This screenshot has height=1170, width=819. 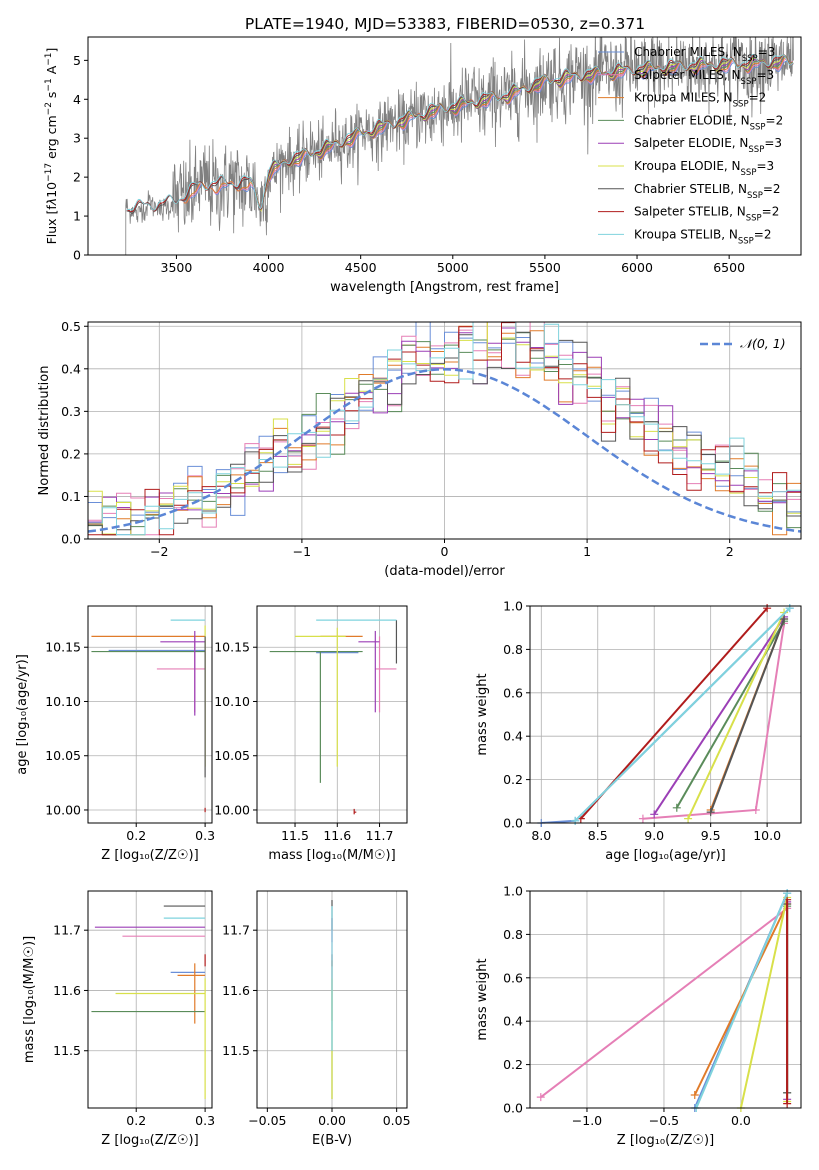 I want to click on x-tick-label: 8.5, so click(x=598, y=835).